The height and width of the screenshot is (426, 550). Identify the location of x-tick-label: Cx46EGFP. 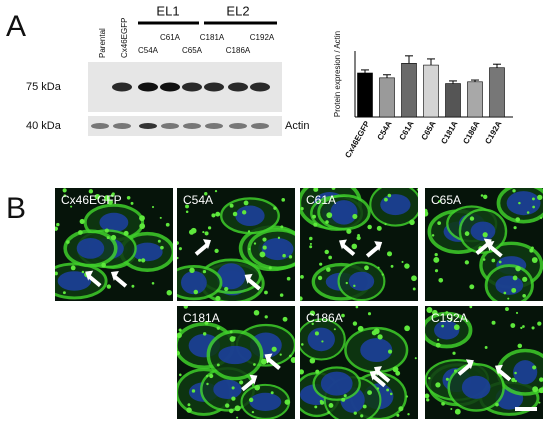
(357, 139).